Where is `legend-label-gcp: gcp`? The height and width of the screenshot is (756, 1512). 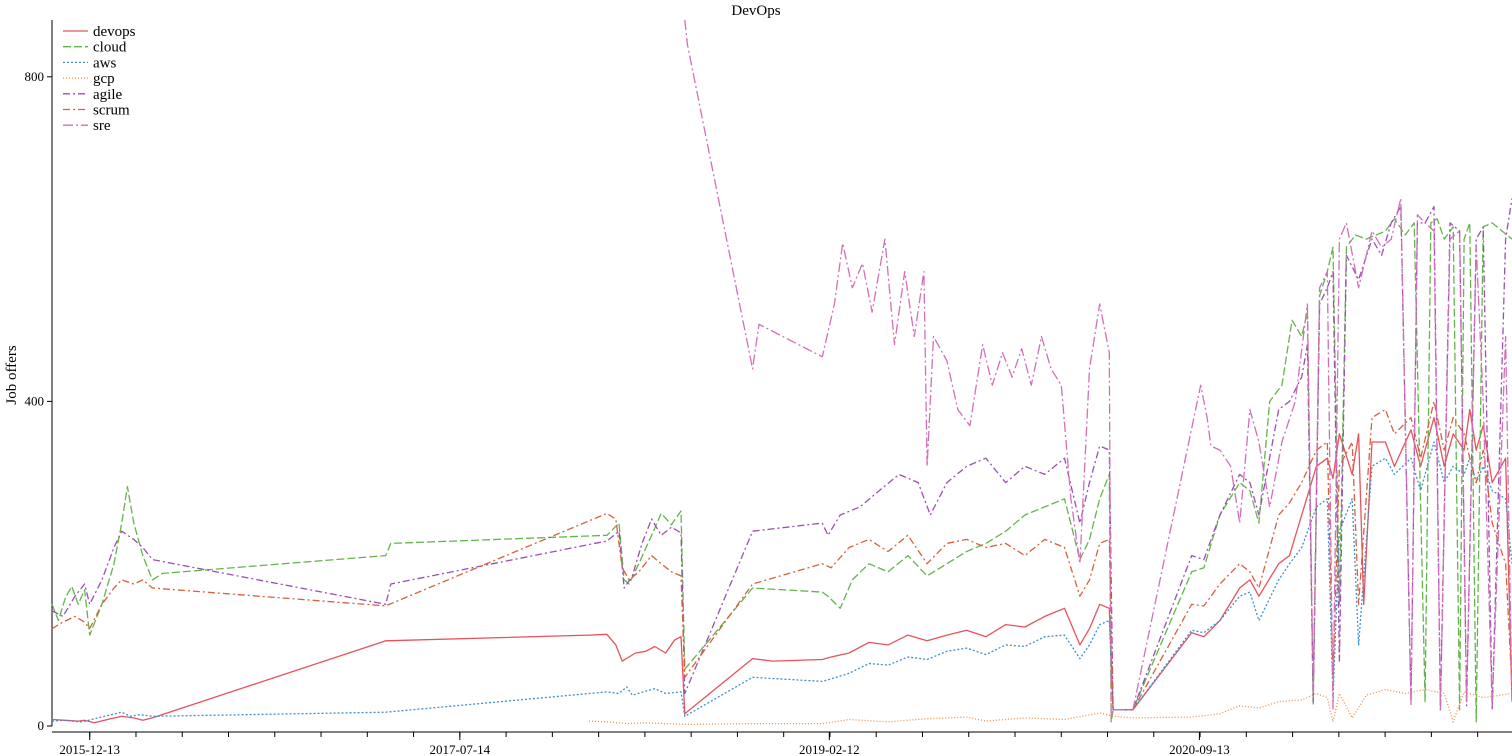
legend-label-gcp: gcp is located at coordinates (104, 79).